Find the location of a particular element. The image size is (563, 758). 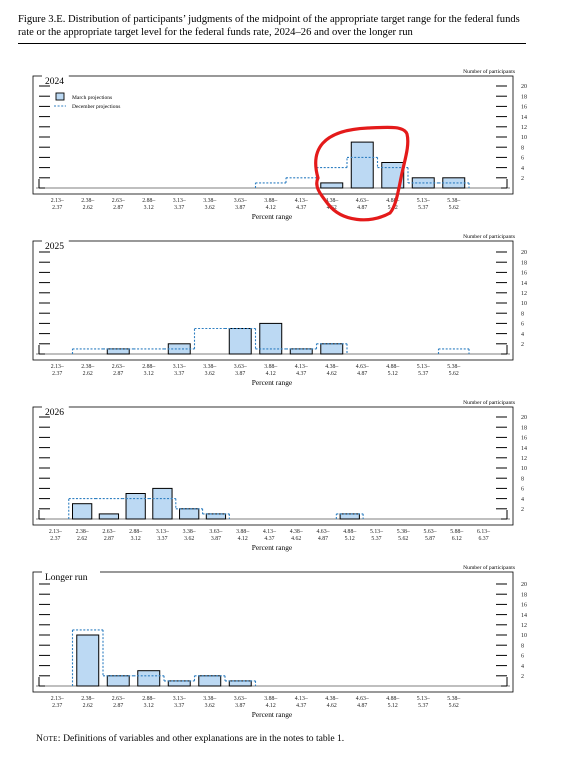

x-tick-label: 3.87 is located at coordinates (216, 539).